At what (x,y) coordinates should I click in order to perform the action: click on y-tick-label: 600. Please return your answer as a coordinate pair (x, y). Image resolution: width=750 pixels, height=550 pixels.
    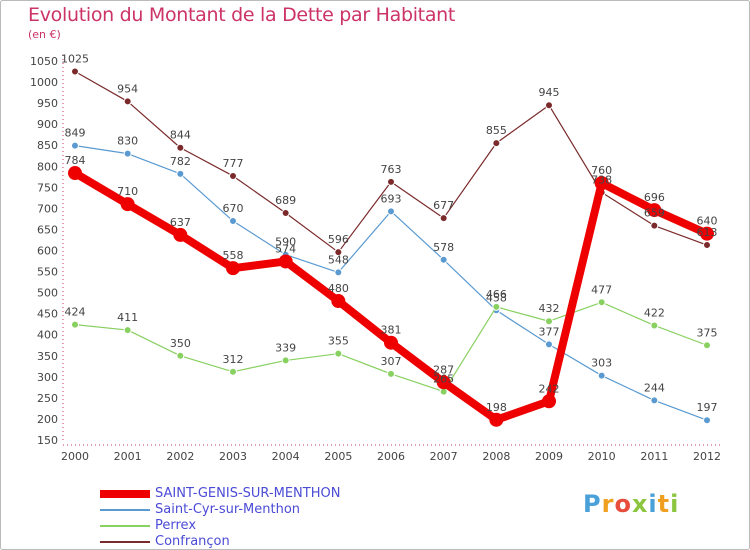
    Looking at the image, I should click on (47, 251).